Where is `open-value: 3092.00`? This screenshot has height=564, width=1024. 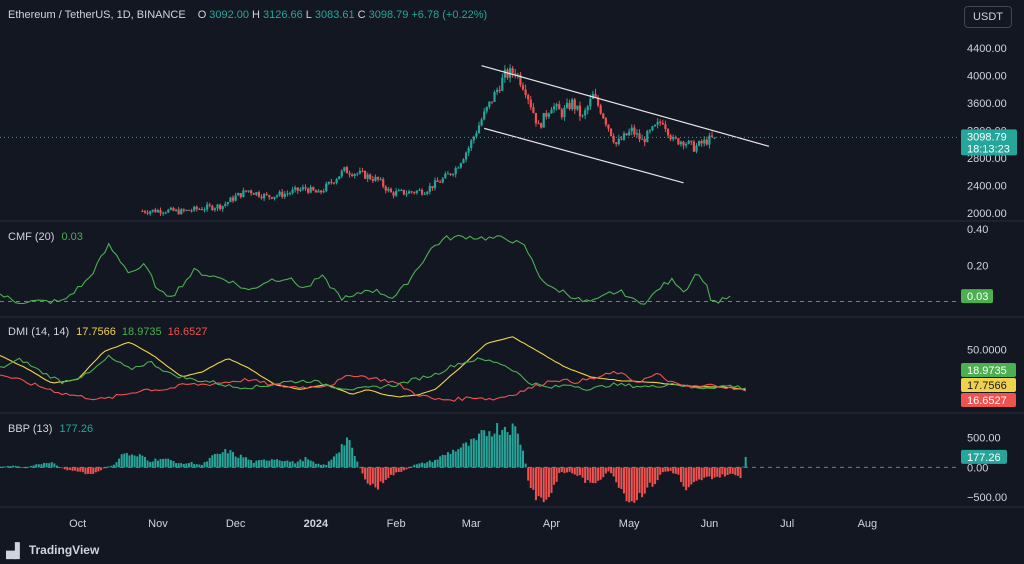 open-value: 3092.00 is located at coordinates (229, 15).